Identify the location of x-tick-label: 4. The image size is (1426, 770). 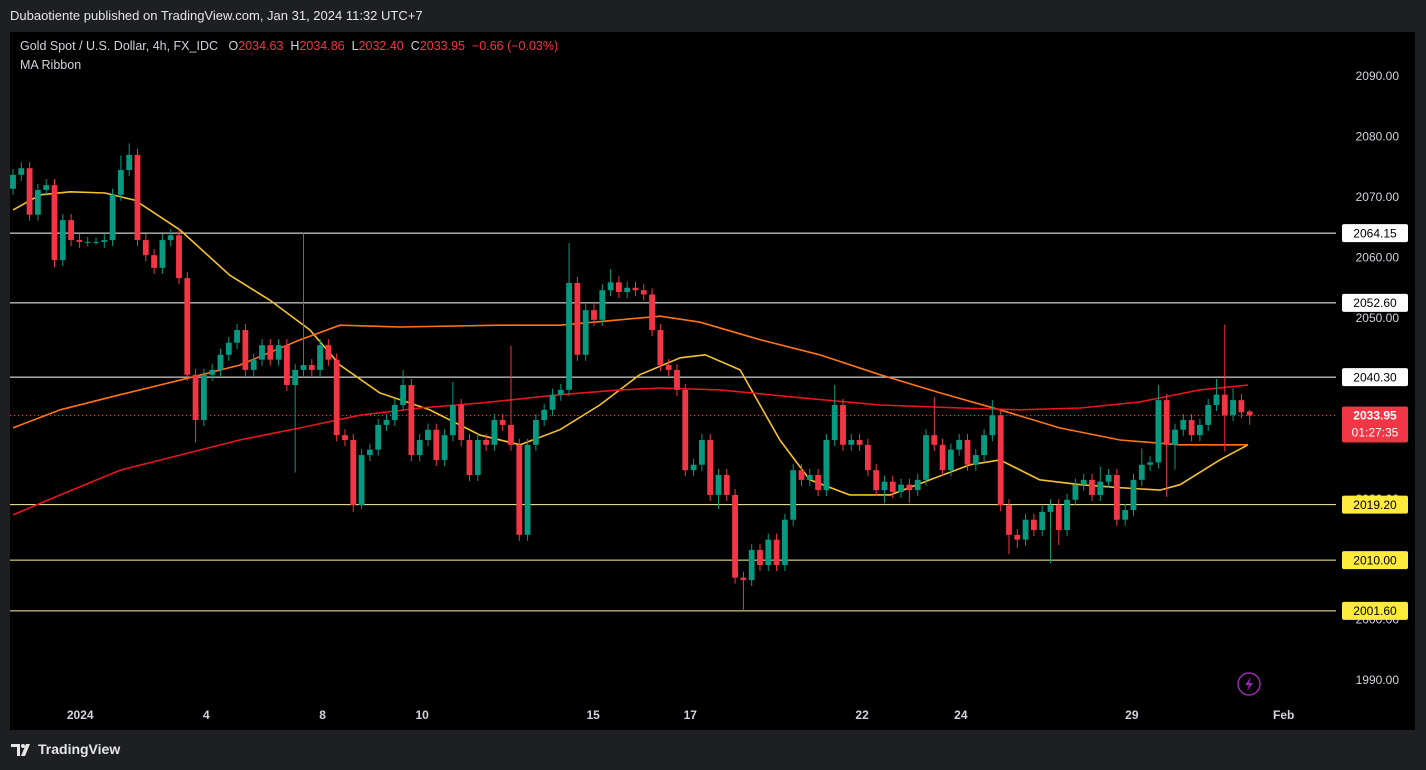
(206, 715).